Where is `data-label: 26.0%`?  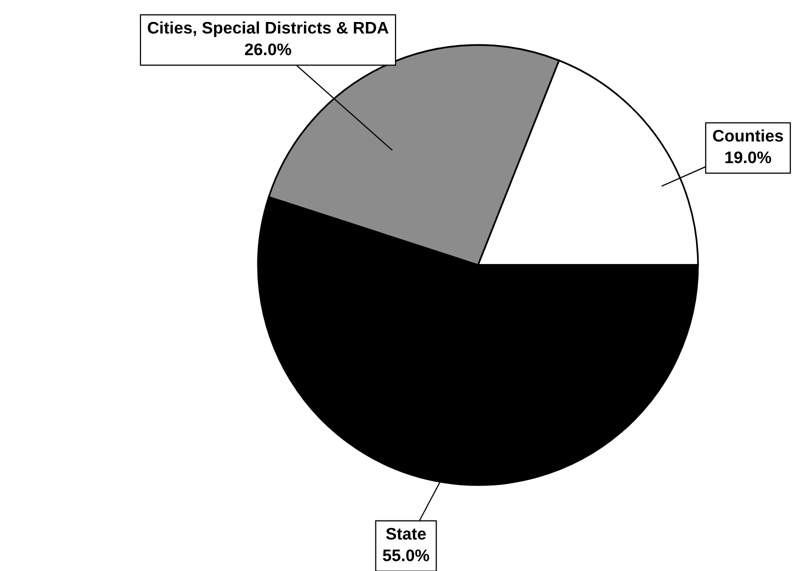
data-label: 26.0% is located at coordinates (268, 49).